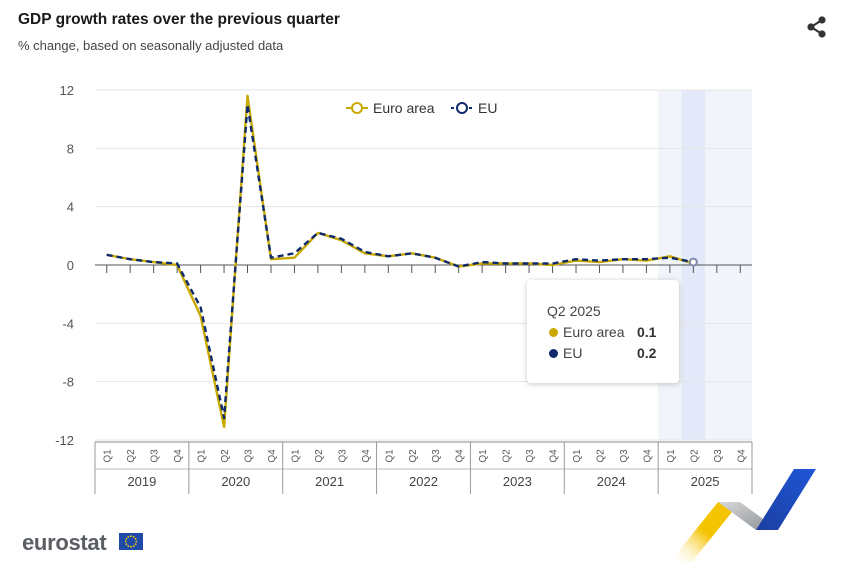 This screenshot has height=565, width=846. Describe the element at coordinates (647, 353) in the screenshot. I see `tooltip-series-value: 0.2` at that location.